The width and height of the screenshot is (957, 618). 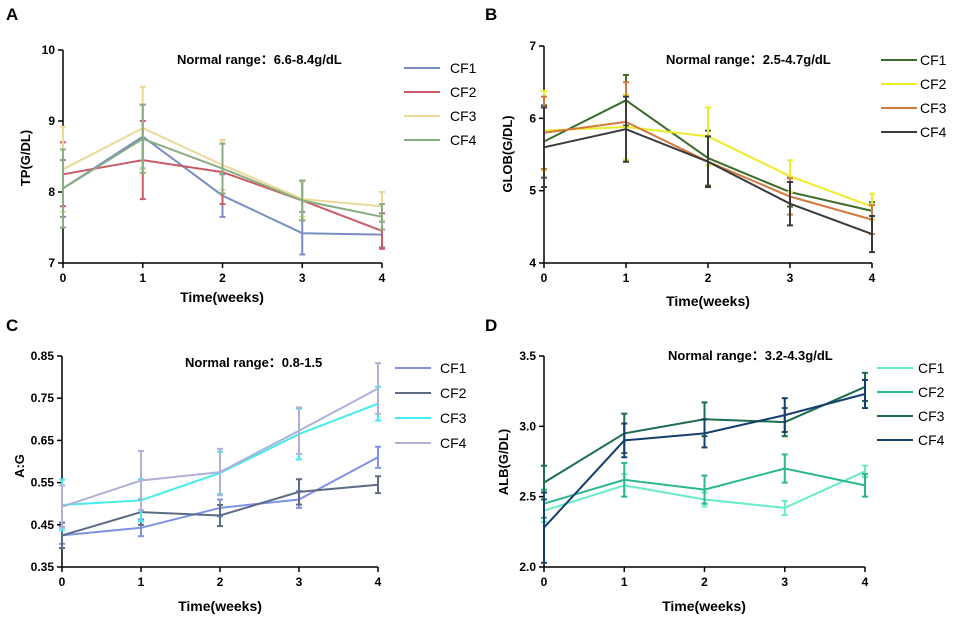 What do you see at coordinates (382, 278) in the screenshot?
I see `x-tick-label-a: 4` at bounding box center [382, 278].